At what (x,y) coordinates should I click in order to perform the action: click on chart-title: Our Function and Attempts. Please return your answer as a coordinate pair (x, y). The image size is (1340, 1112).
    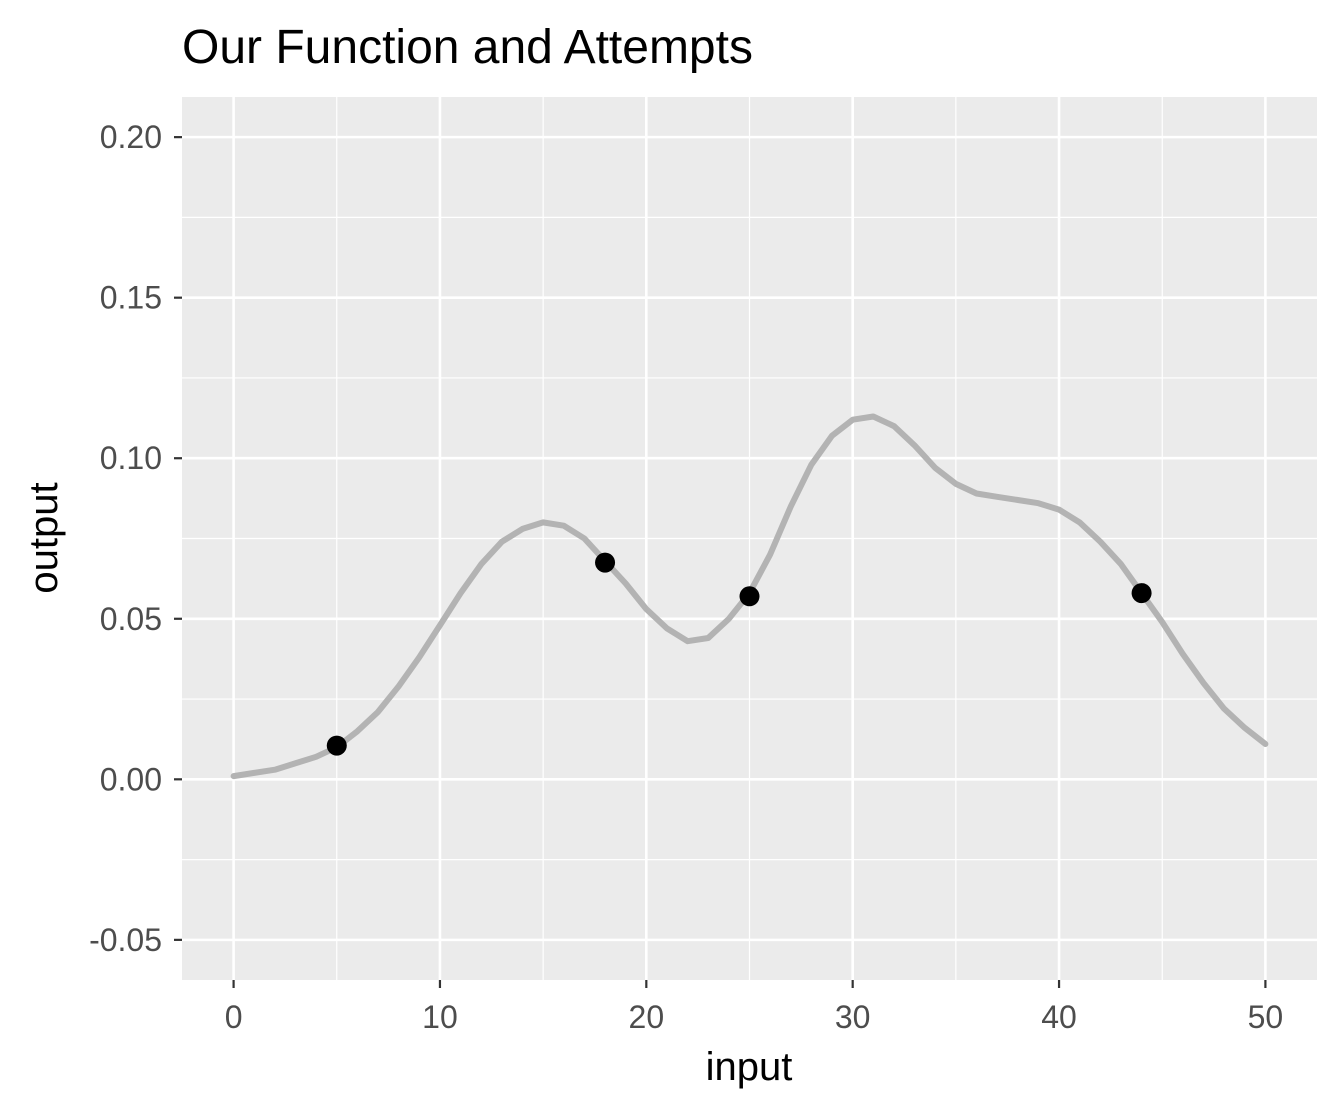
    Looking at the image, I should click on (467, 47).